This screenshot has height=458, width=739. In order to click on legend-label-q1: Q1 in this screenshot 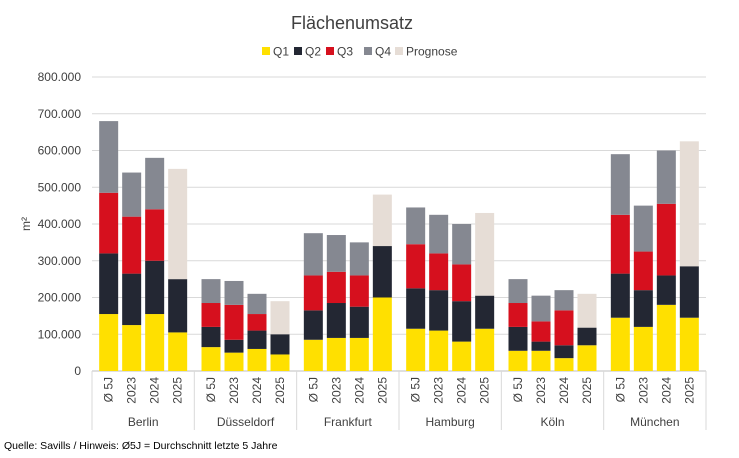, I will do `click(281, 52)`.